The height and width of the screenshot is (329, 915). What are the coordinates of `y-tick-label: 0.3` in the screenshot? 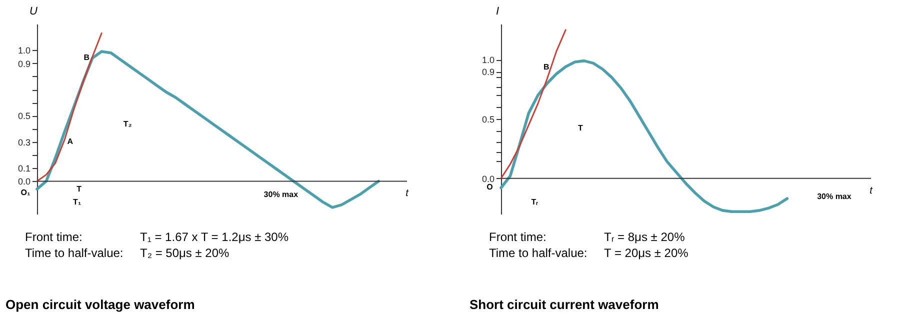 It's located at (24, 142).